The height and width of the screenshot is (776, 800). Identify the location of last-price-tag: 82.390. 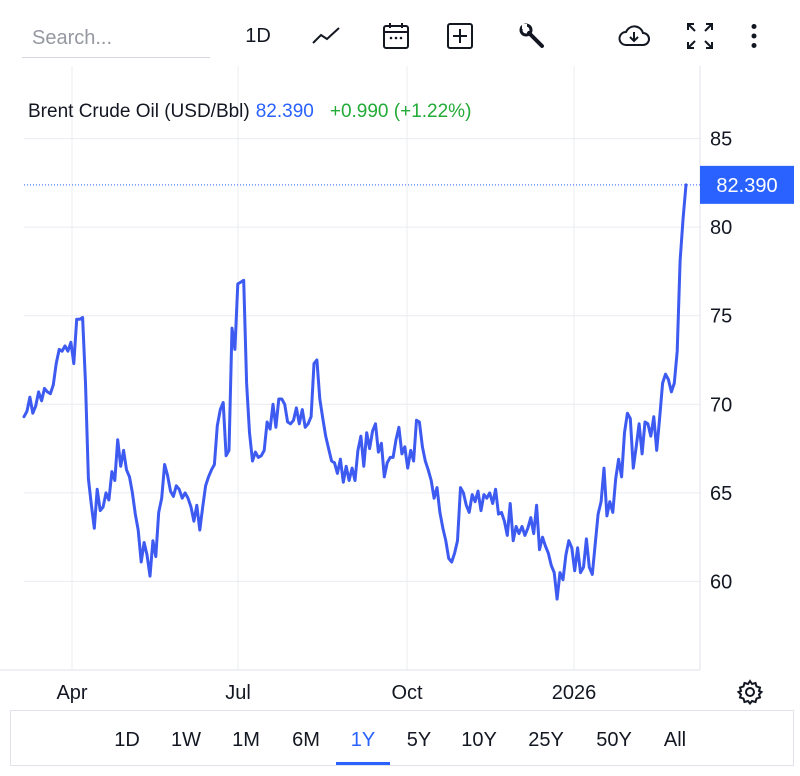
(747, 184).